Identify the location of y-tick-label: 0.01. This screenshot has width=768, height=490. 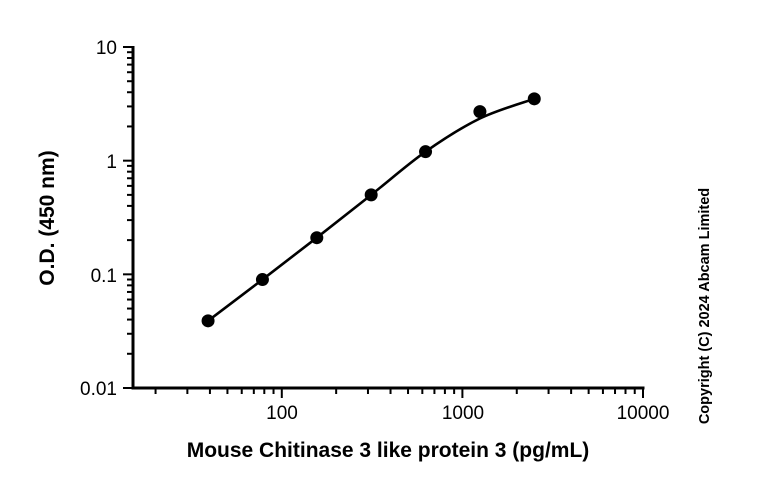
(98, 389).